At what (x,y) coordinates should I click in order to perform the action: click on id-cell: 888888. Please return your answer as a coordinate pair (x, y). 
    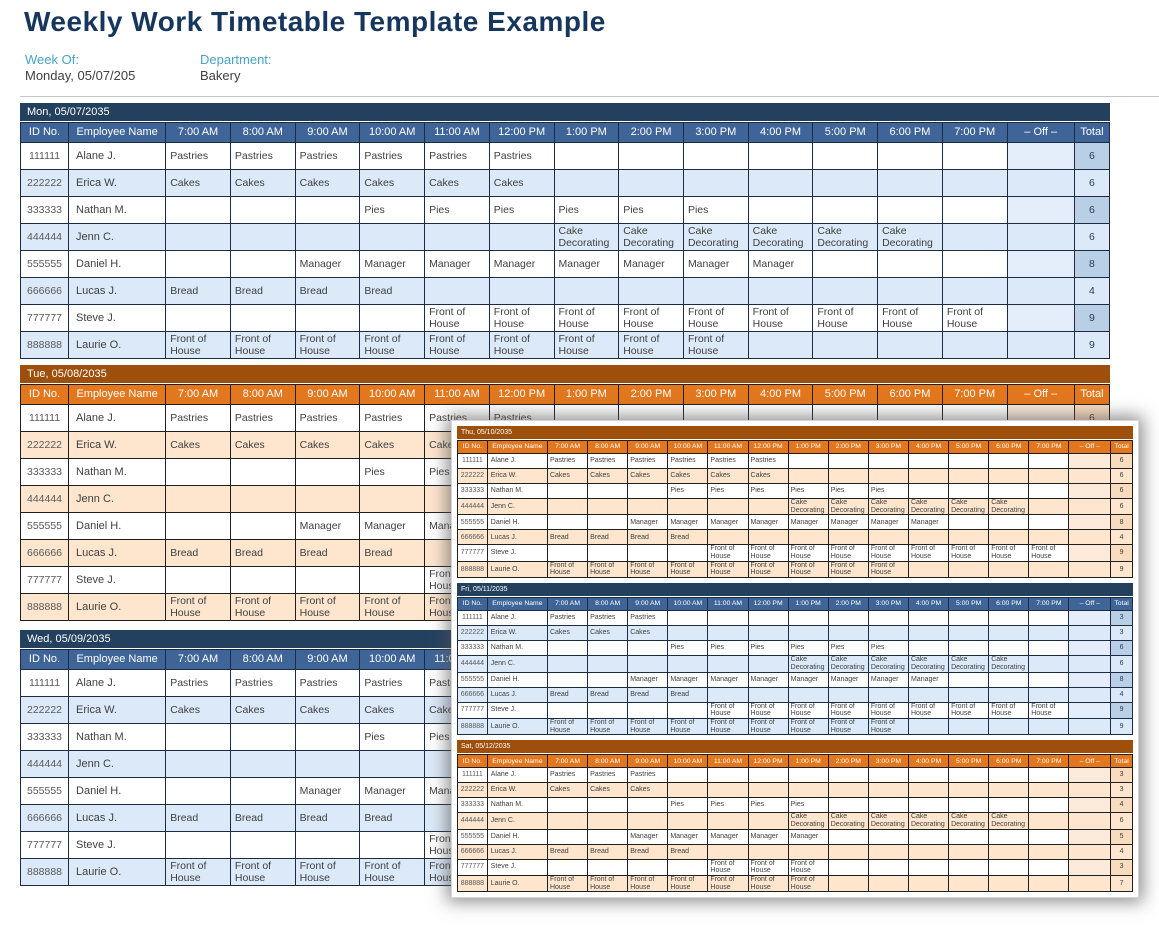
    Looking at the image, I should click on (44, 607).